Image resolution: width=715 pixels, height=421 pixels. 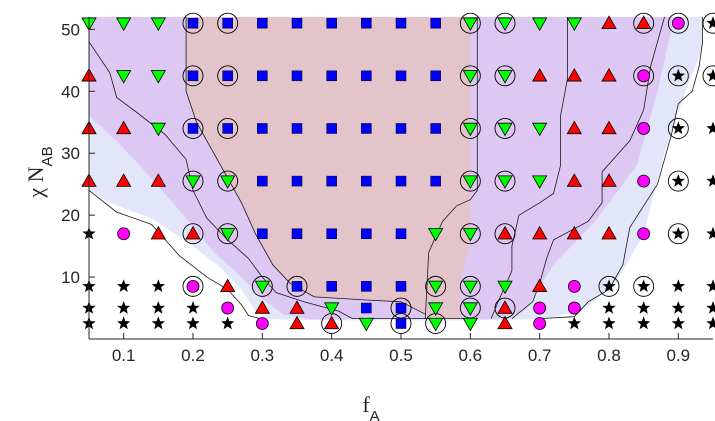 I want to click on marker-ring-0.65-34, so click(x=505, y=128).